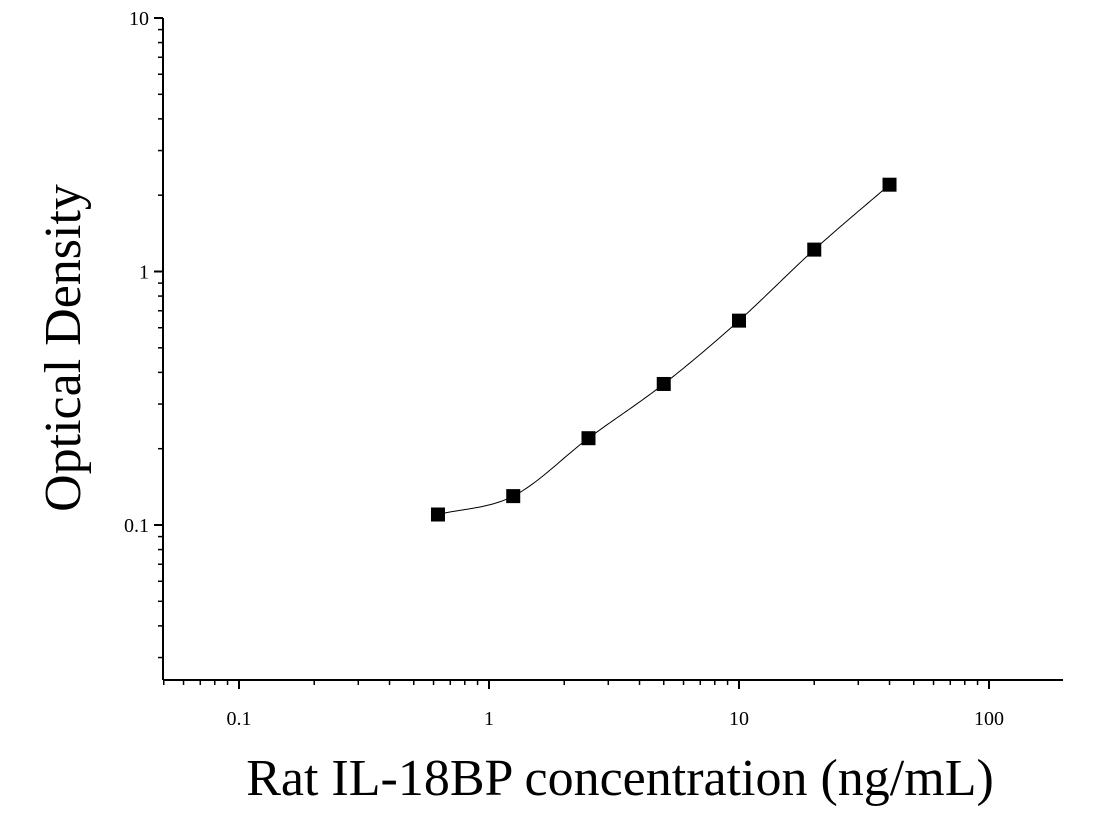  What do you see at coordinates (144, 273) in the screenshot?
I see `y-tick-label: 1` at bounding box center [144, 273].